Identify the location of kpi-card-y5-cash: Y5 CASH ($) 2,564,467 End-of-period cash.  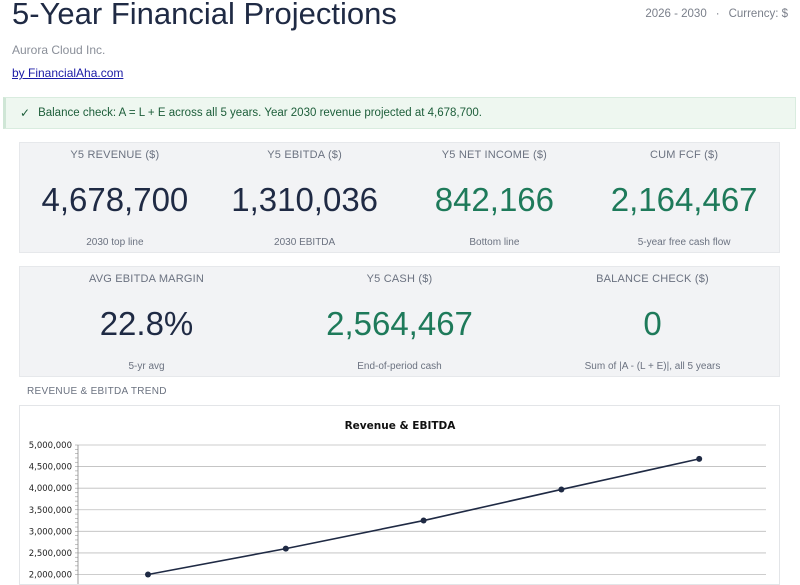
(399, 321).